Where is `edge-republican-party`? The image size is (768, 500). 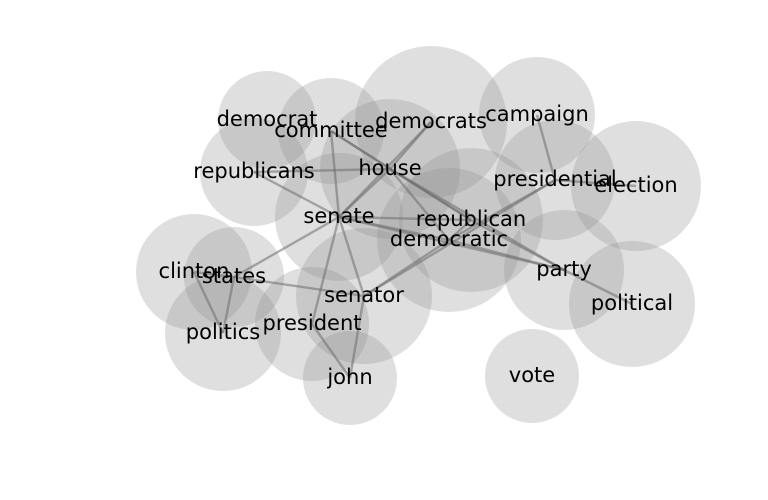
edge-republican-party is located at coordinates (517, 245).